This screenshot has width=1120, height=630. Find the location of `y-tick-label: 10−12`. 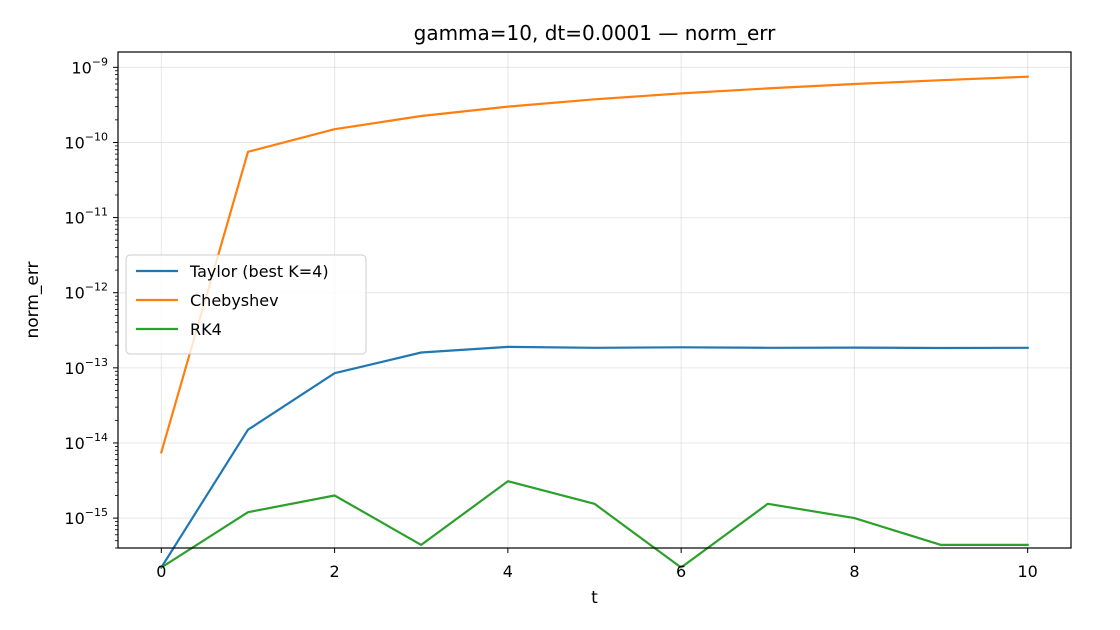

y-tick-label: 10−12 is located at coordinates (86, 292).